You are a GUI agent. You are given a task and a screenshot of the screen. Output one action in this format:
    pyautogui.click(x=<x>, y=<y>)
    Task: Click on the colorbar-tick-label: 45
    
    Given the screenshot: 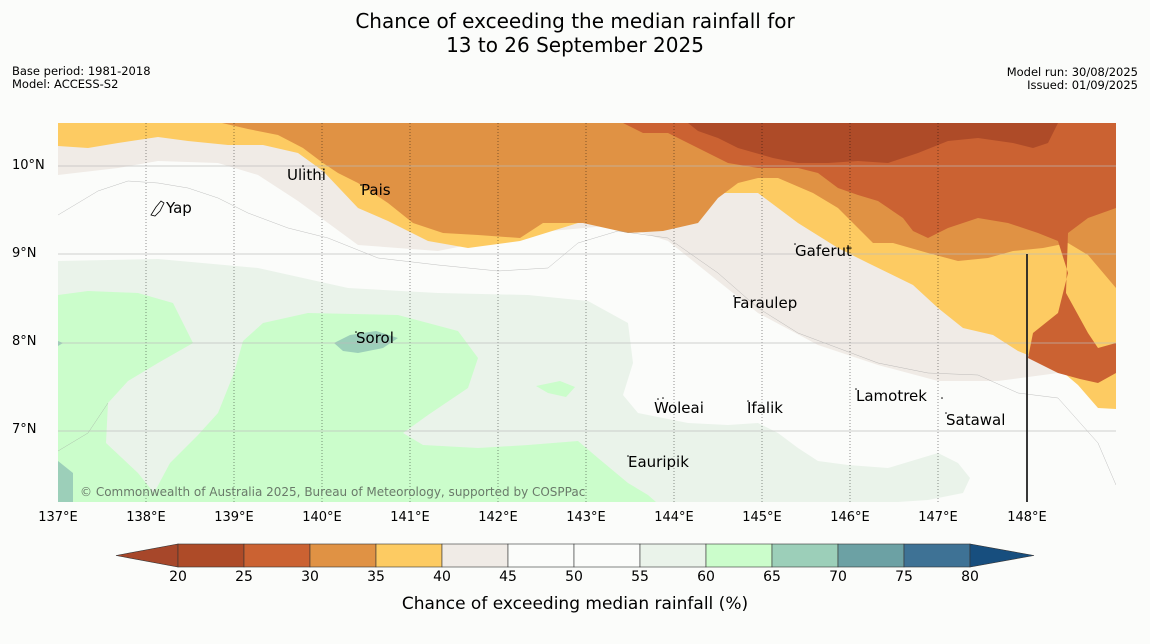 What is the action you would take?
    pyautogui.click(x=508, y=577)
    